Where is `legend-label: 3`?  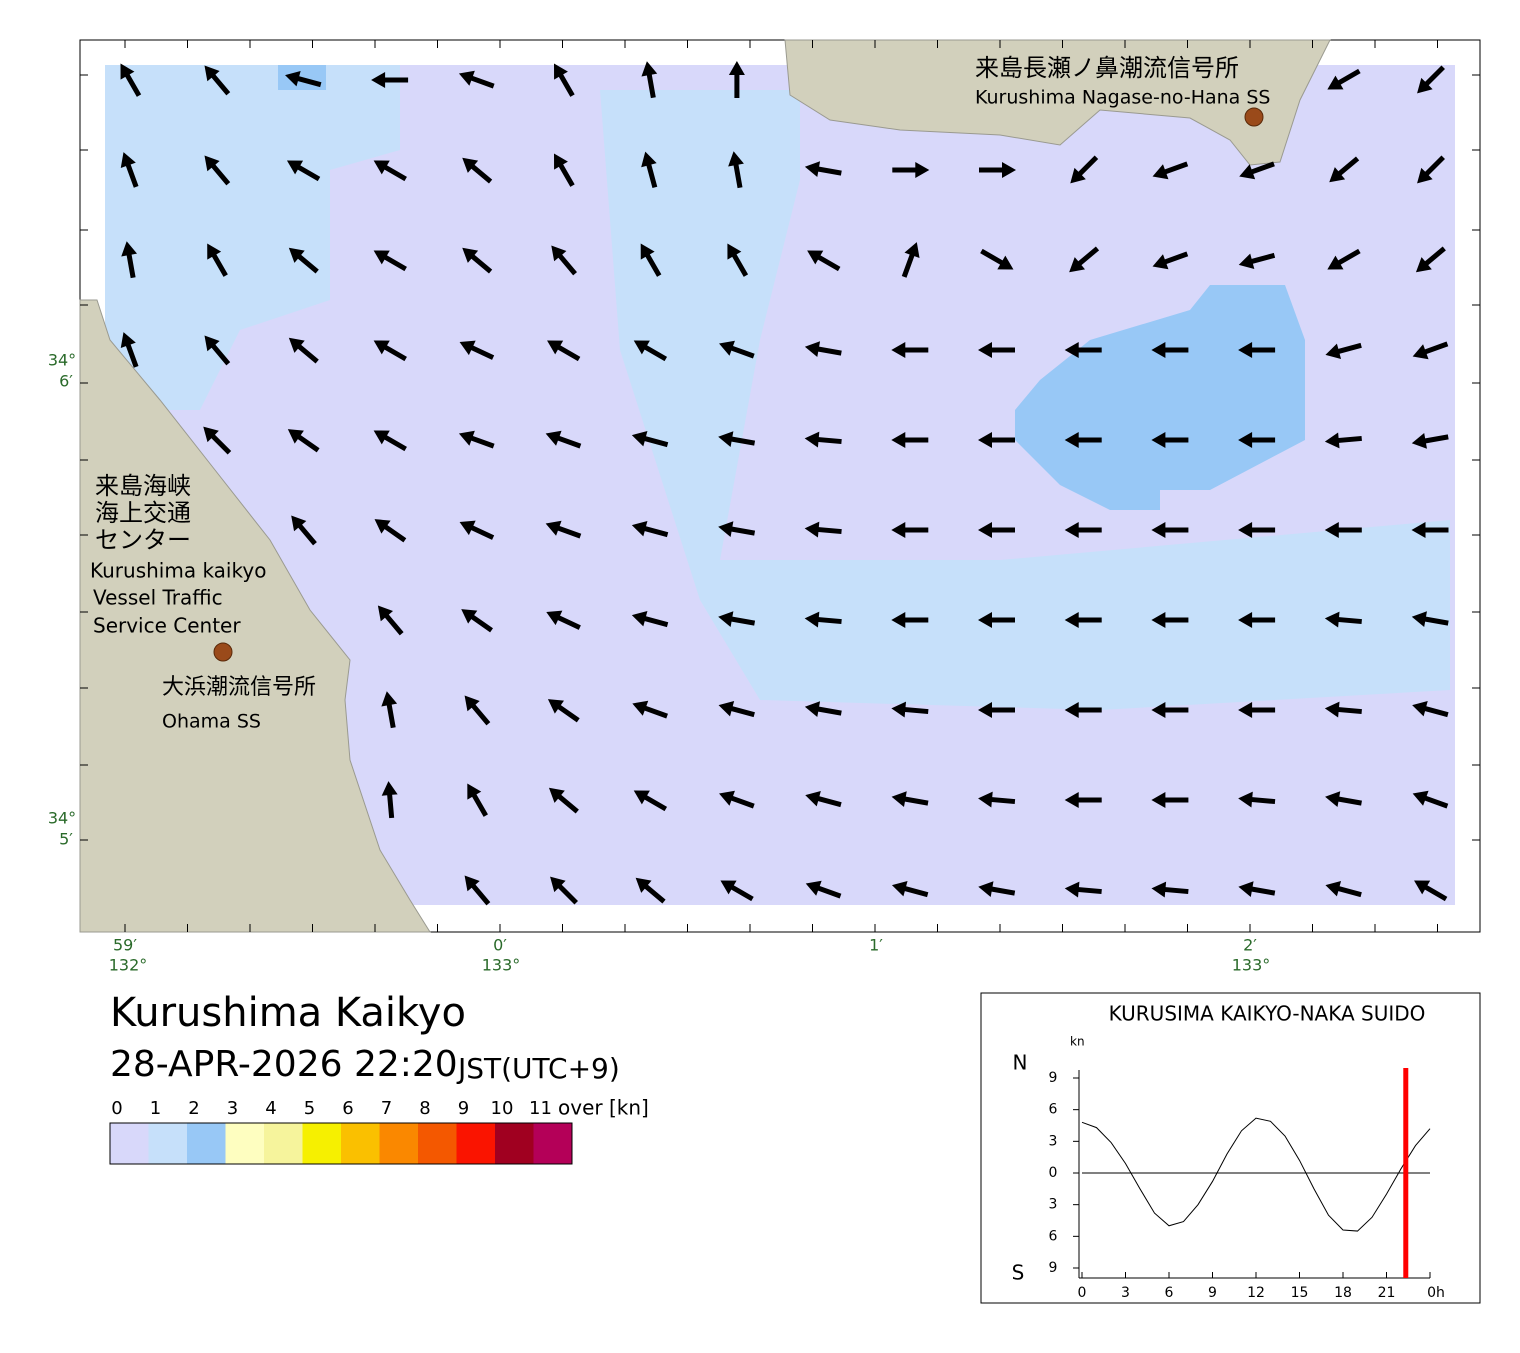 legend-label: 3 is located at coordinates (232, 1108).